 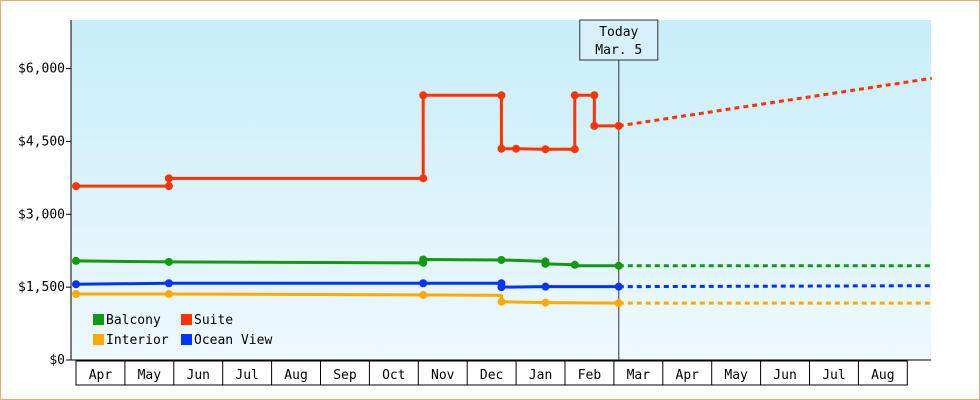 I want to click on x-tick-label: Sep, so click(x=345, y=375).